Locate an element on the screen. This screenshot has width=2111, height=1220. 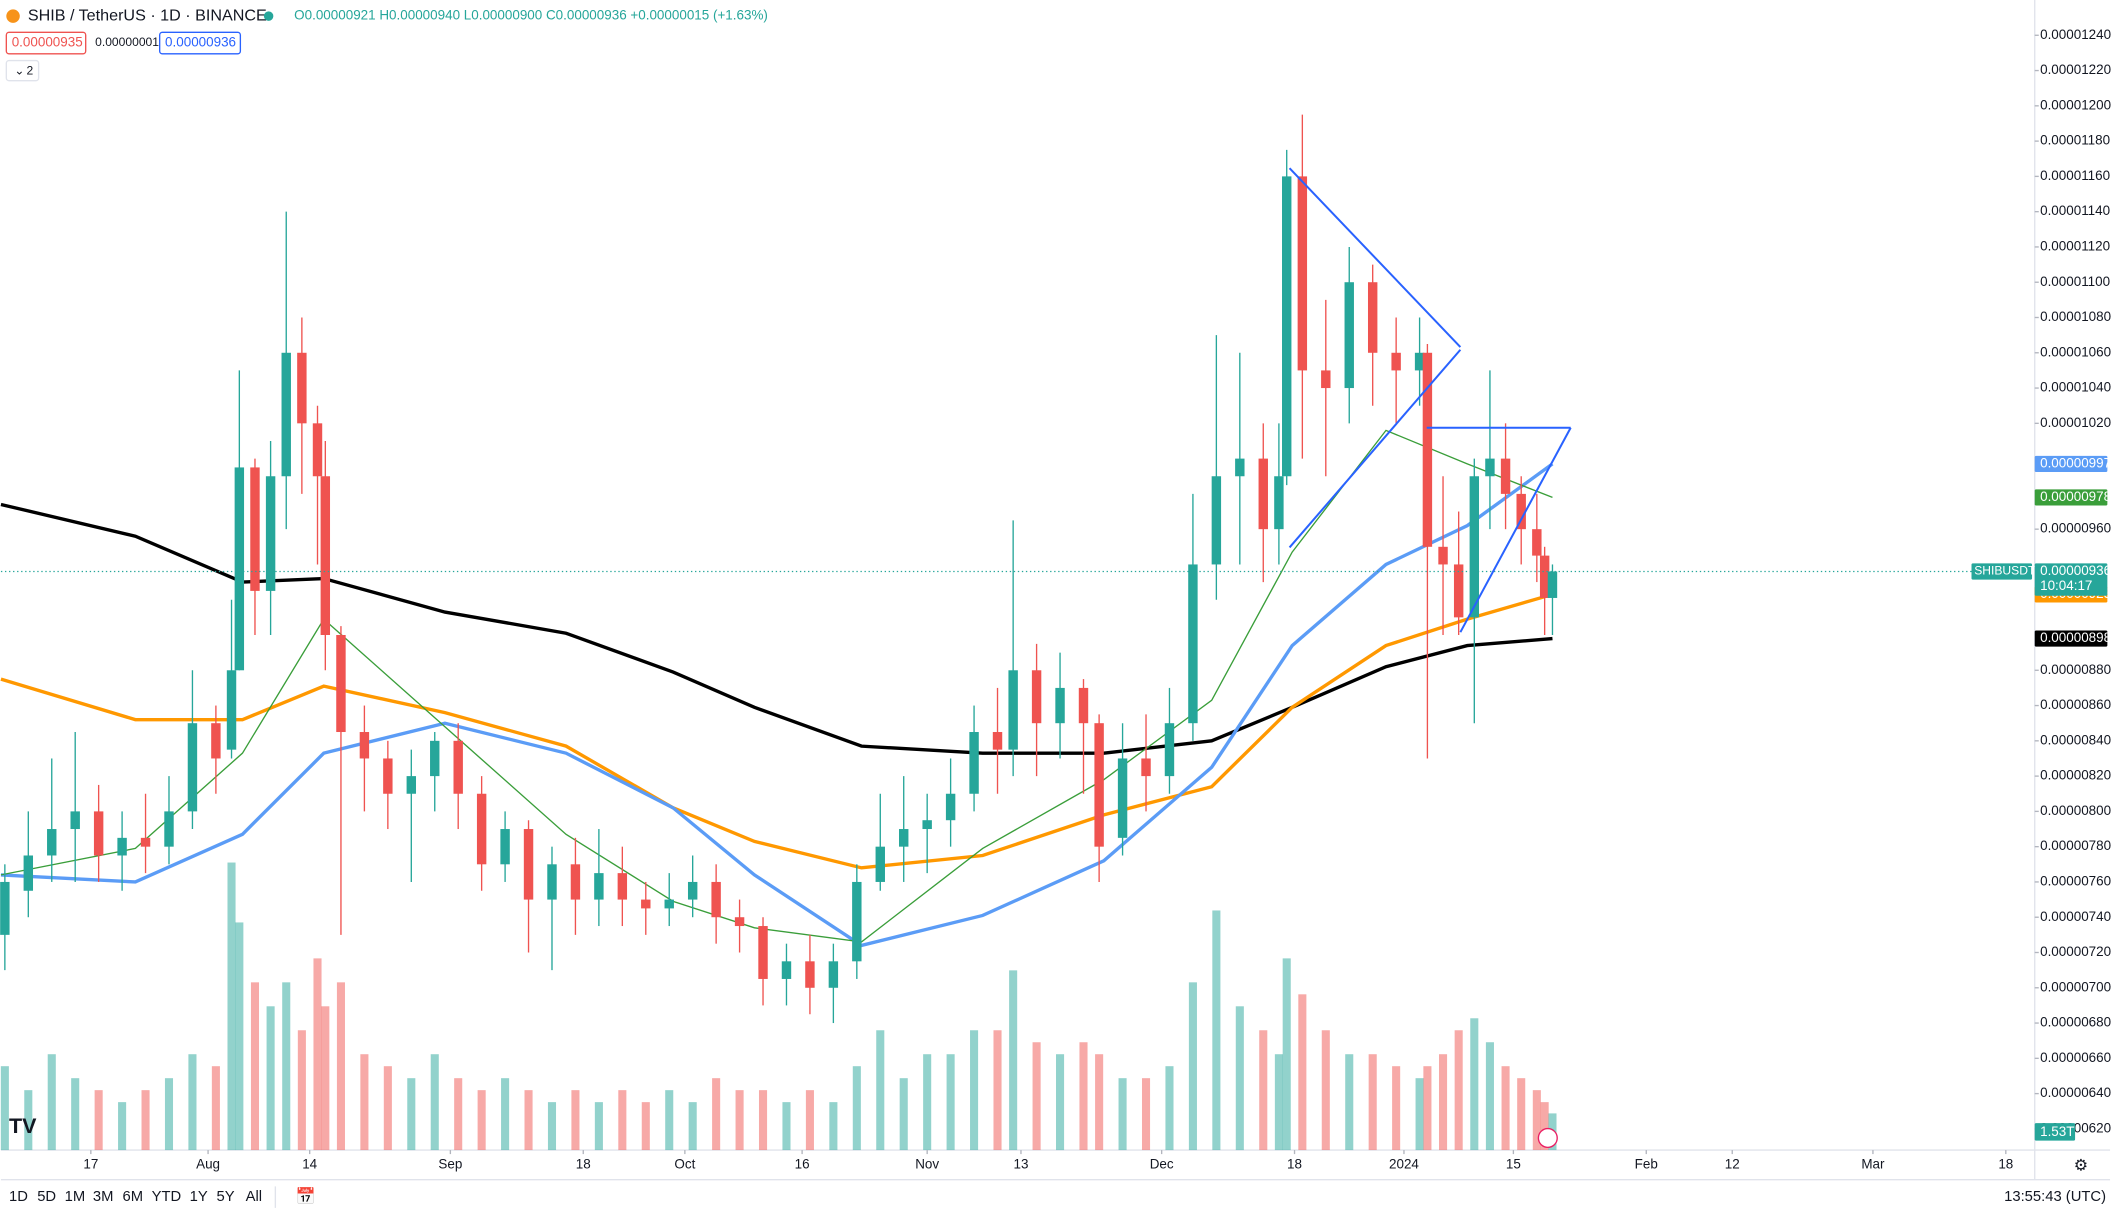
symbol-title: SHIB / TetherUS · 1D · BINANCE is located at coordinates (147, 15).